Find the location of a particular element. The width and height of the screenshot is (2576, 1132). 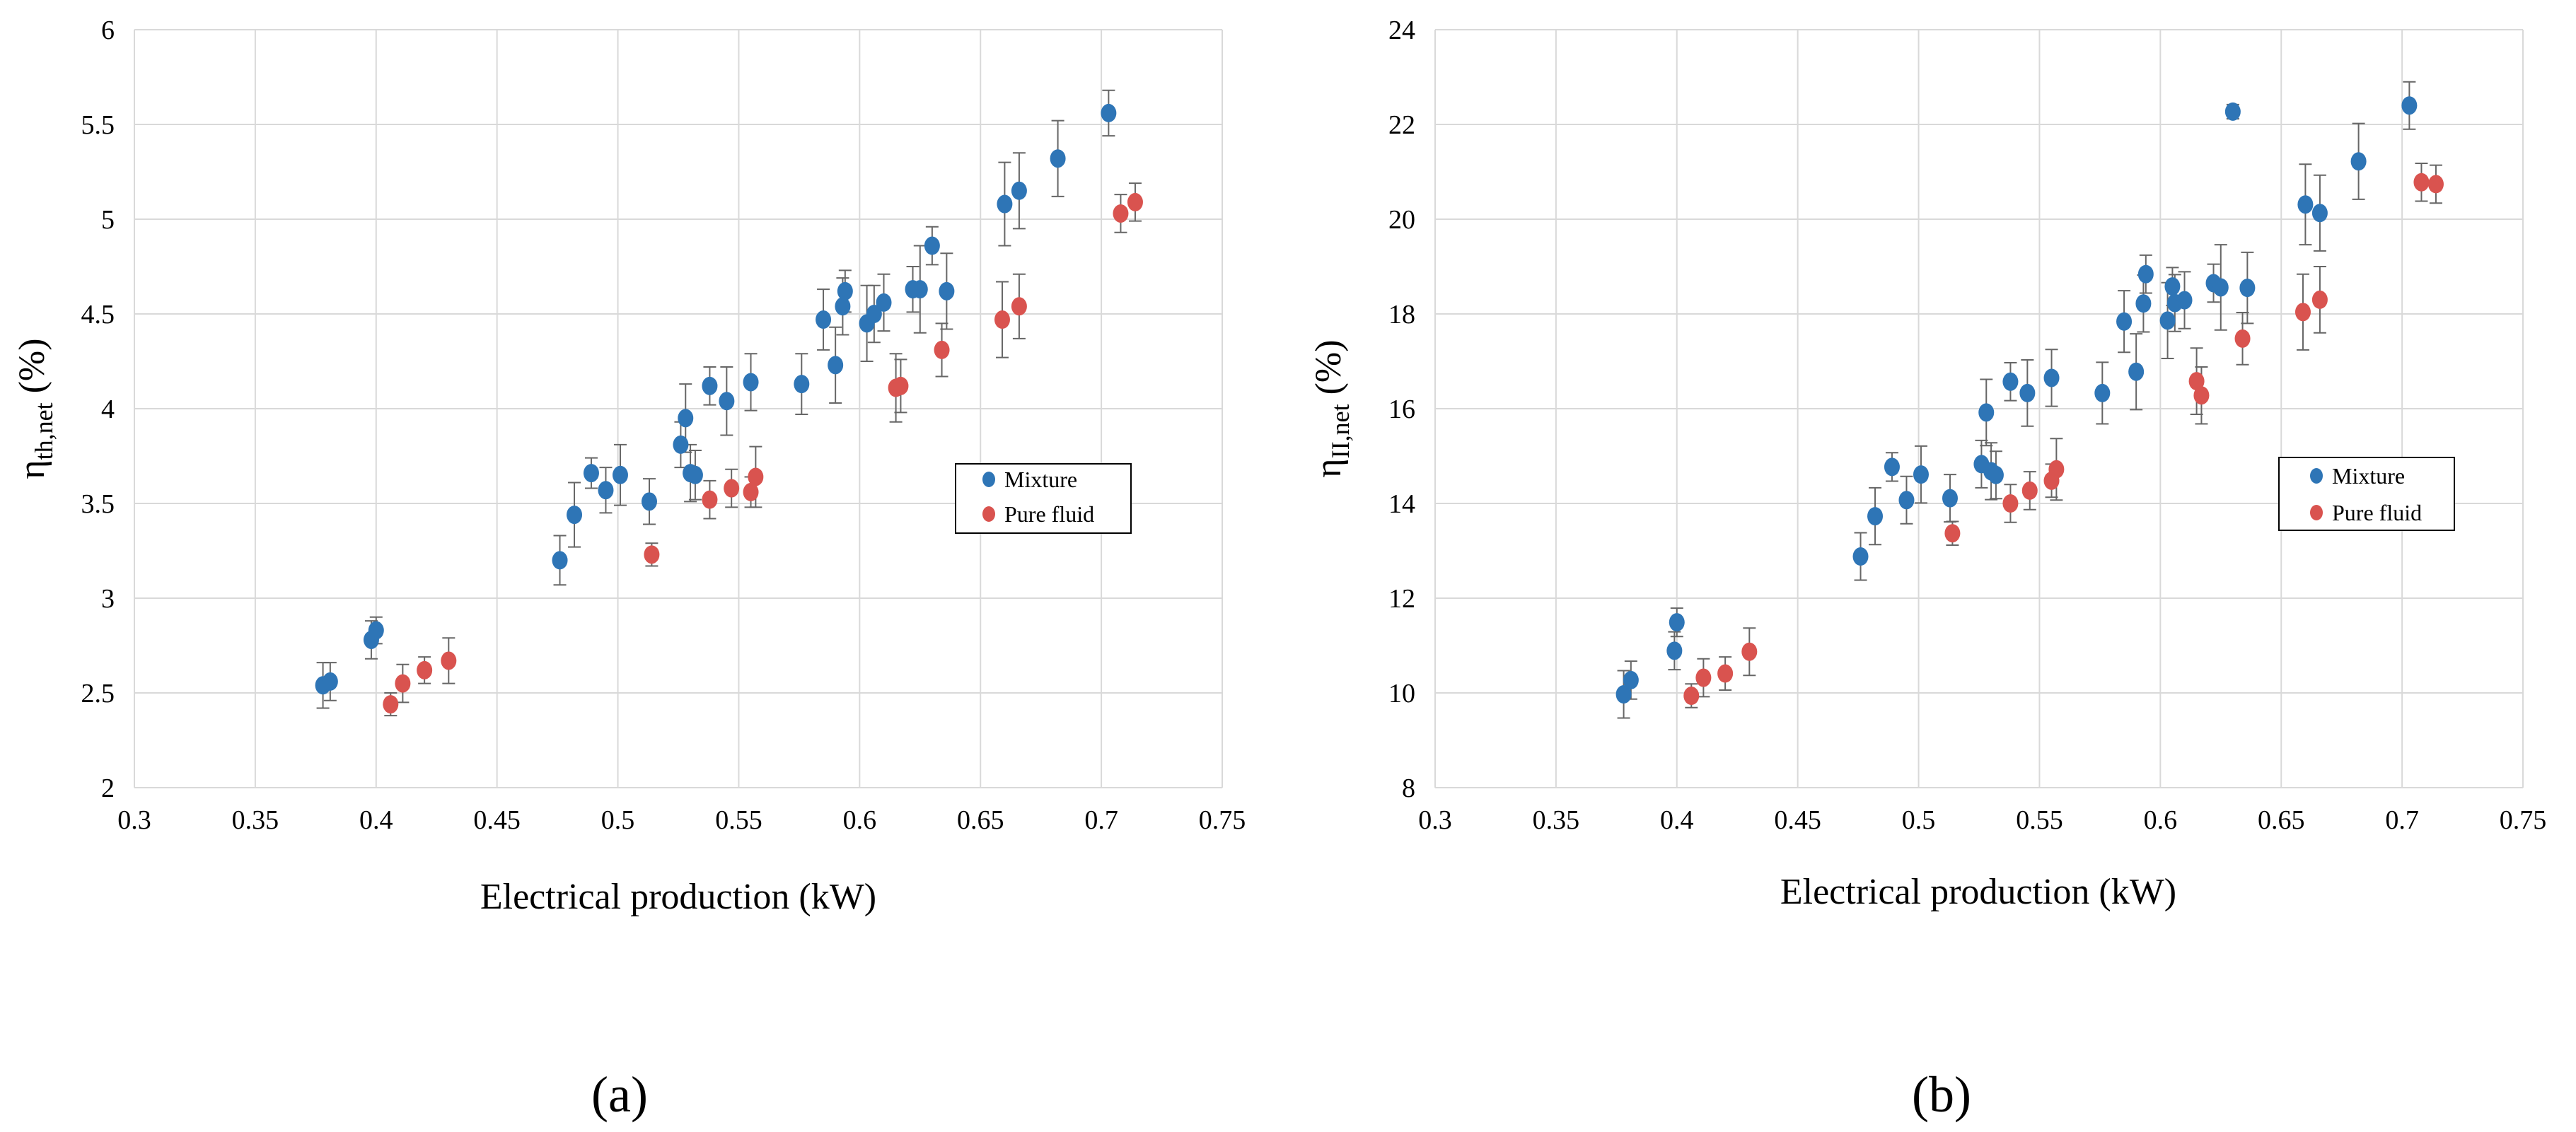

y-tick-label: 24 is located at coordinates (1401, 30).